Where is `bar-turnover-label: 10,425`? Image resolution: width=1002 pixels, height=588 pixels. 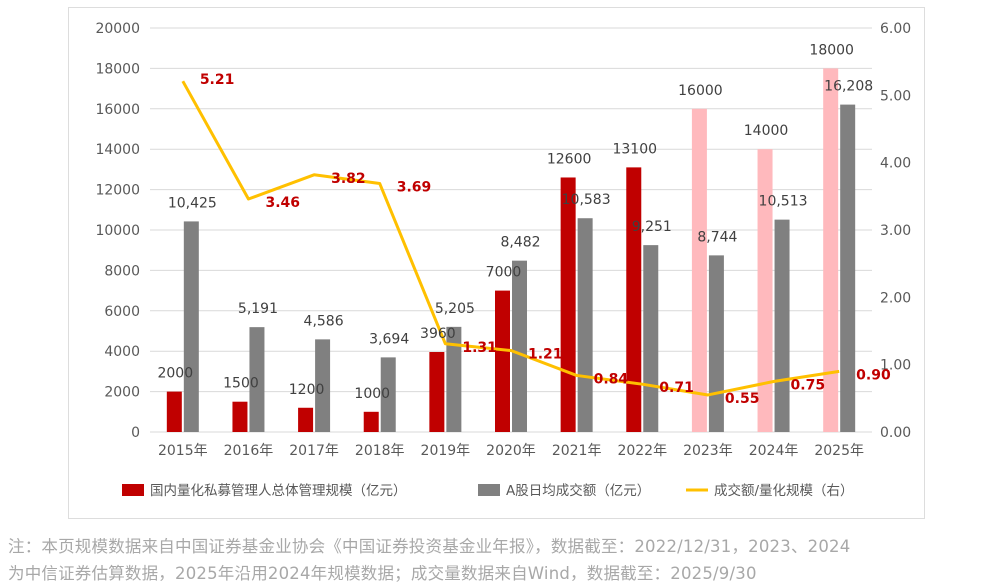
bar-turnover-label: 10,425 is located at coordinates (192, 203).